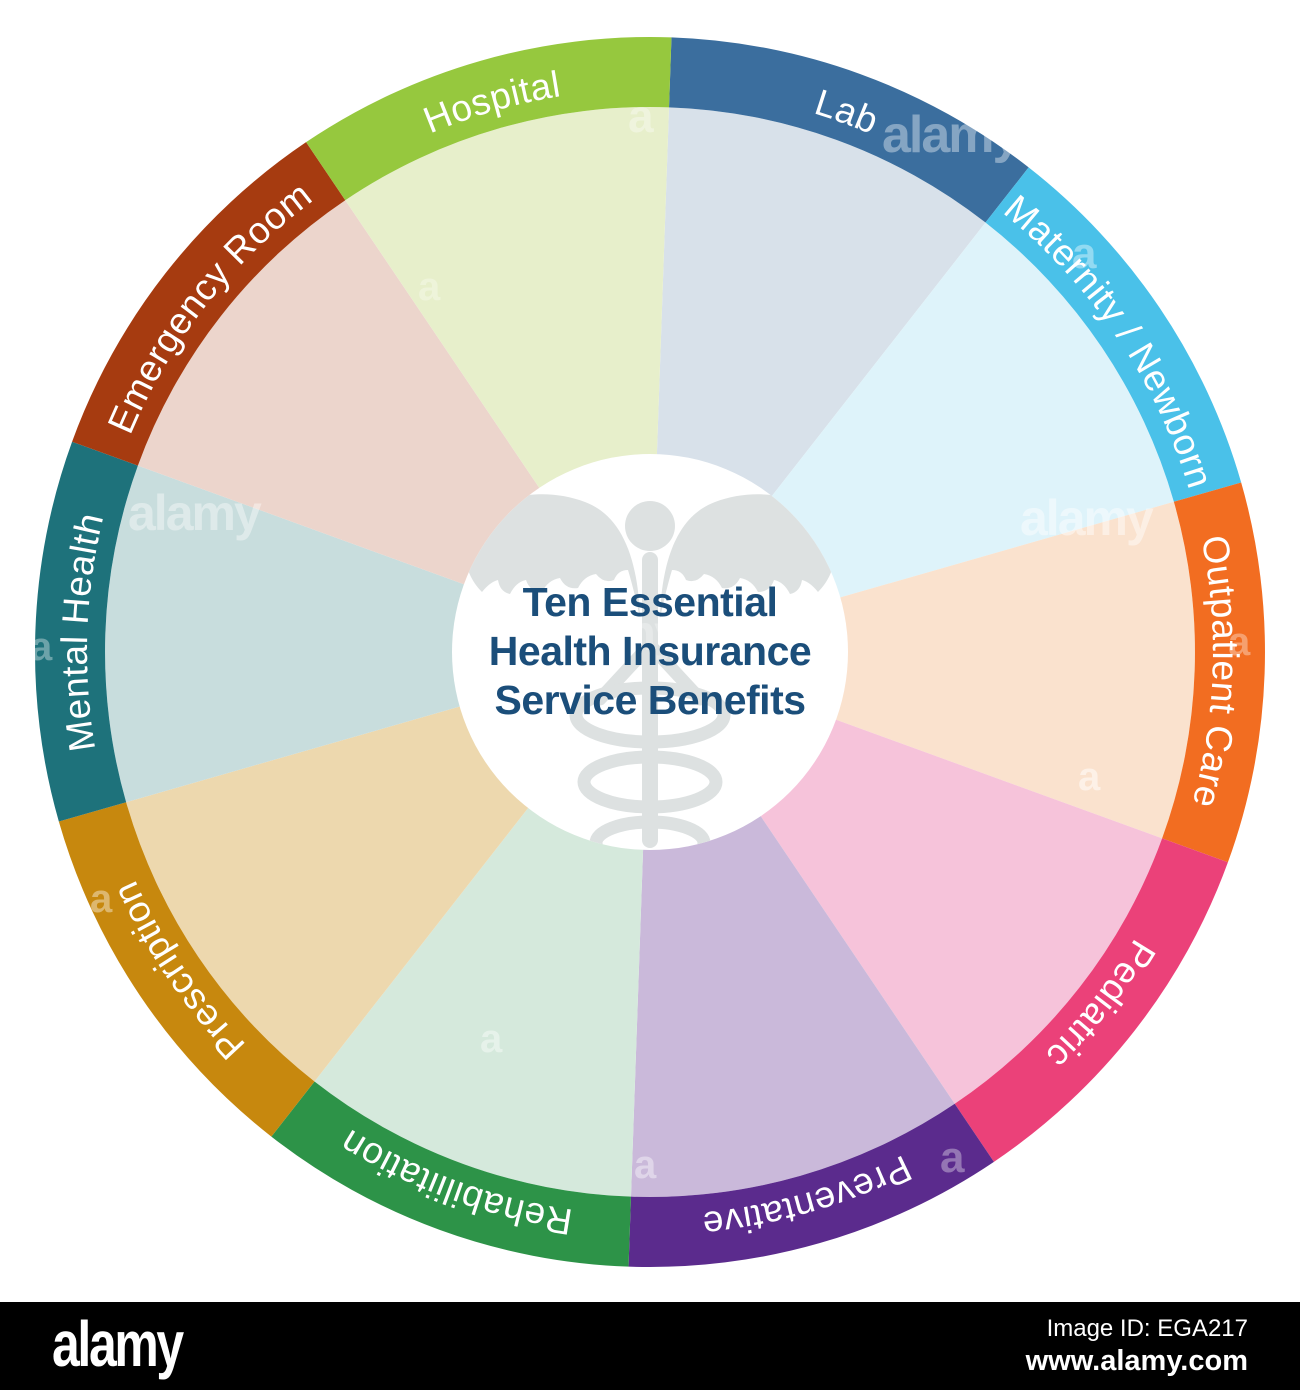  Describe the element at coordinates (118, 1344) in the screenshot. I see `alamy-logo: alamy` at that location.